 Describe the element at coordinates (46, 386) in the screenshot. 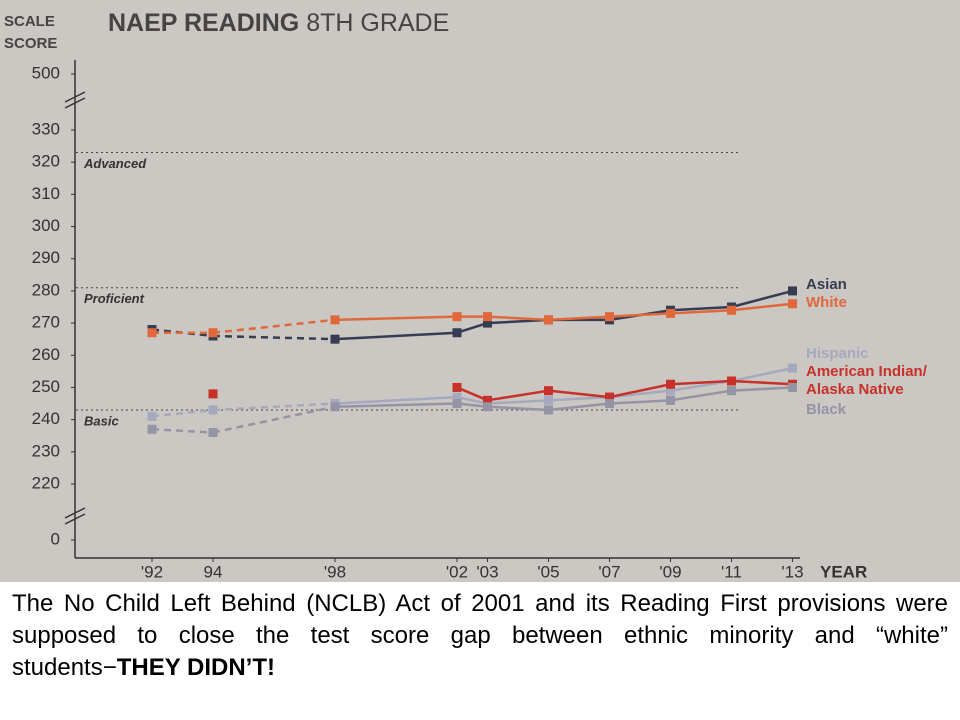

I see `y-tick-label: 250` at that location.